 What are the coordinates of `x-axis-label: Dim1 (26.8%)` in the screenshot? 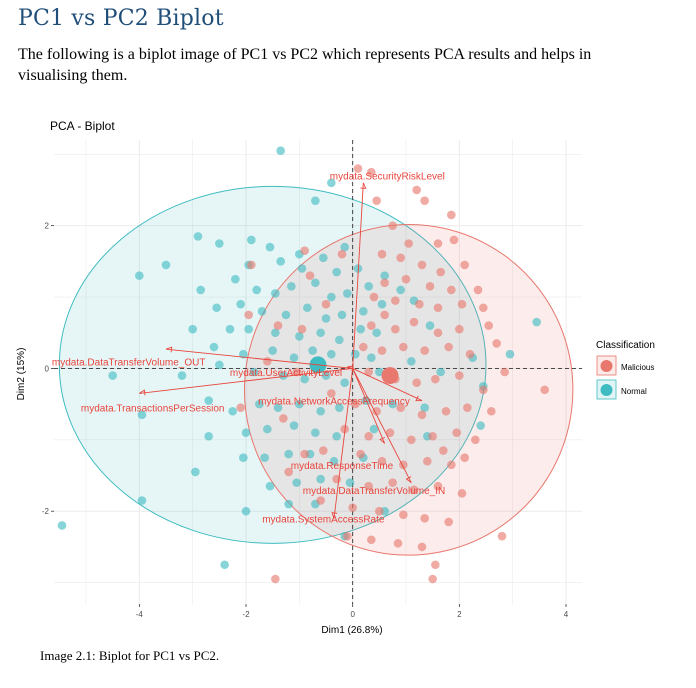 It's located at (351, 630).